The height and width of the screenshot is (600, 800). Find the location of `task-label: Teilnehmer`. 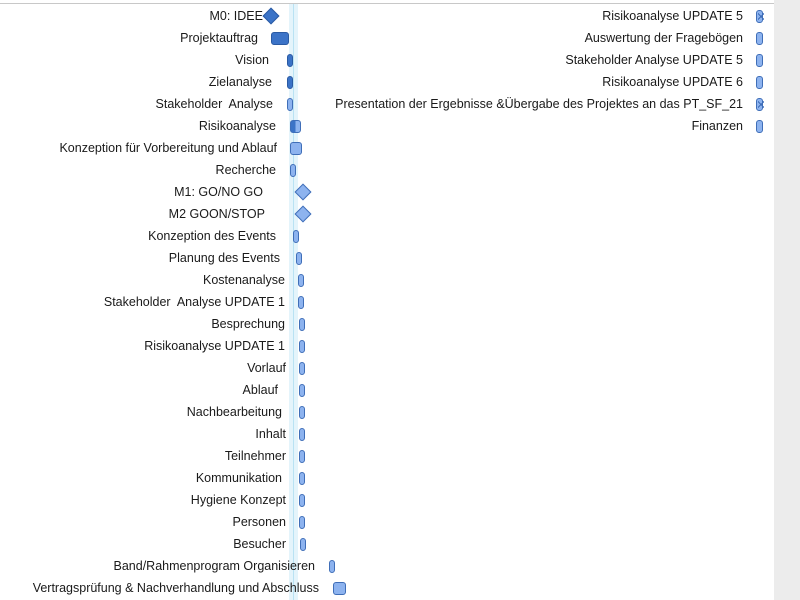

task-label: Teilnehmer is located at coordinates (255, 456).